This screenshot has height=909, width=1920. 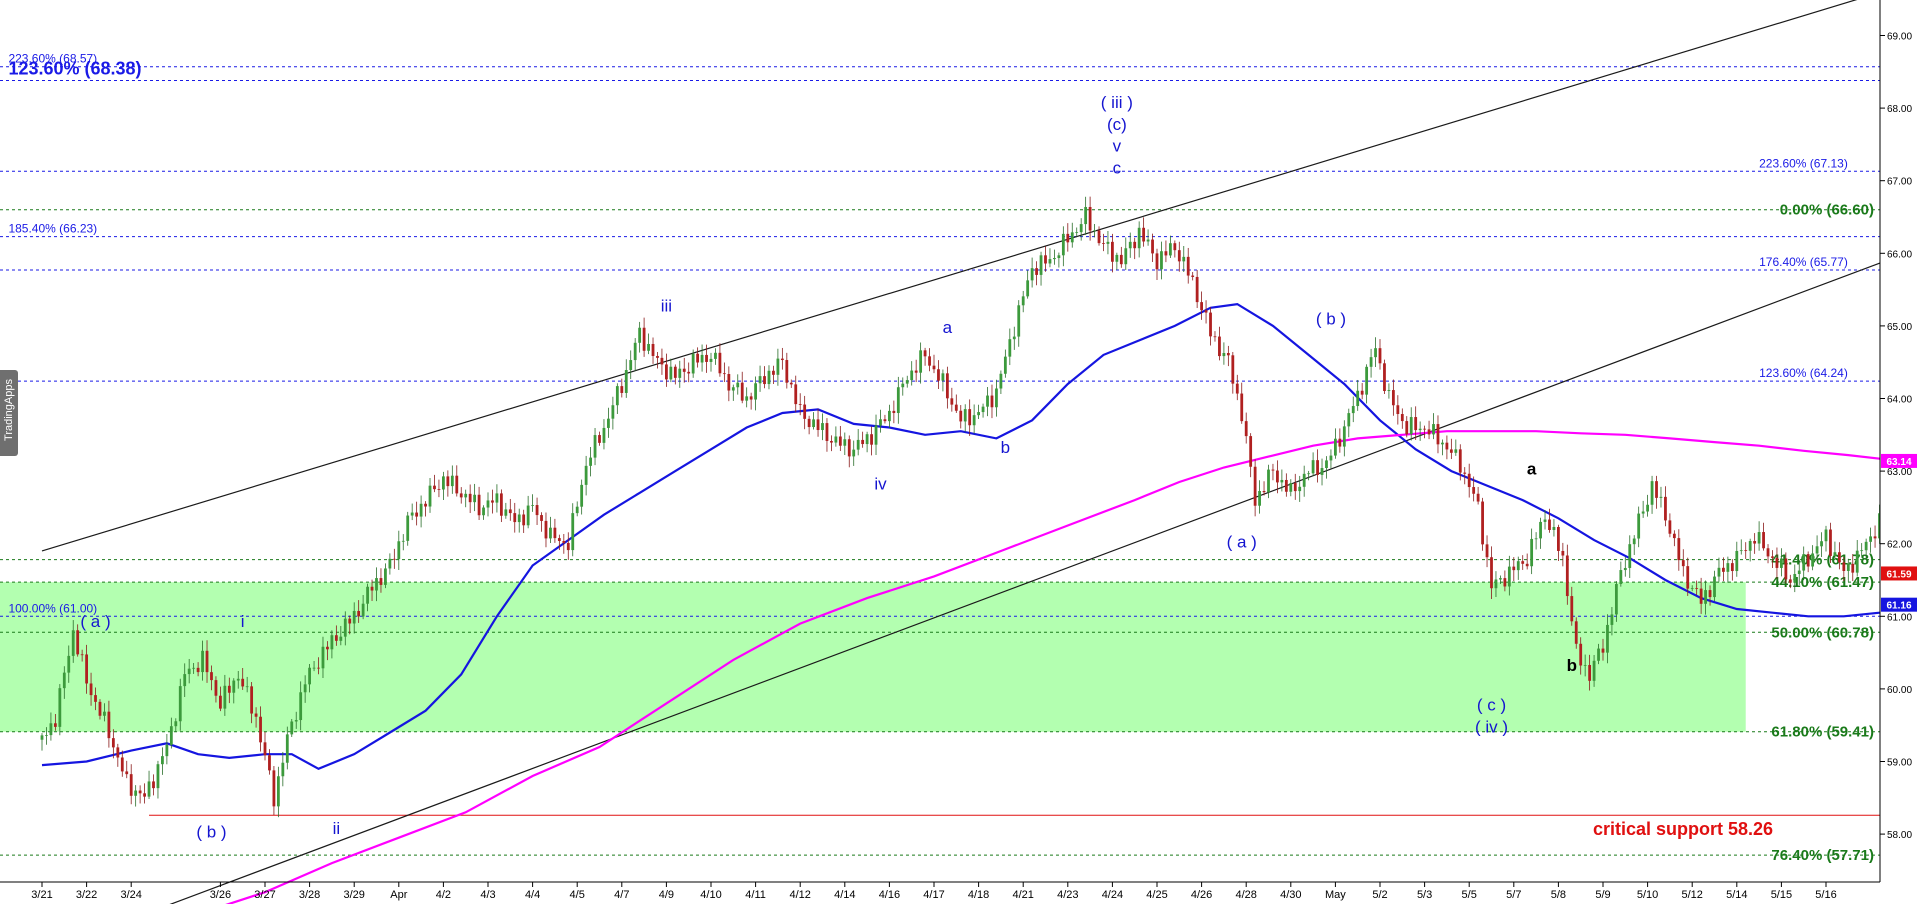 What do you see at coordinates (1067, 895) in the screenshot?
I see `x-tick-label: 4/23` at bounding box center [1067, 895].